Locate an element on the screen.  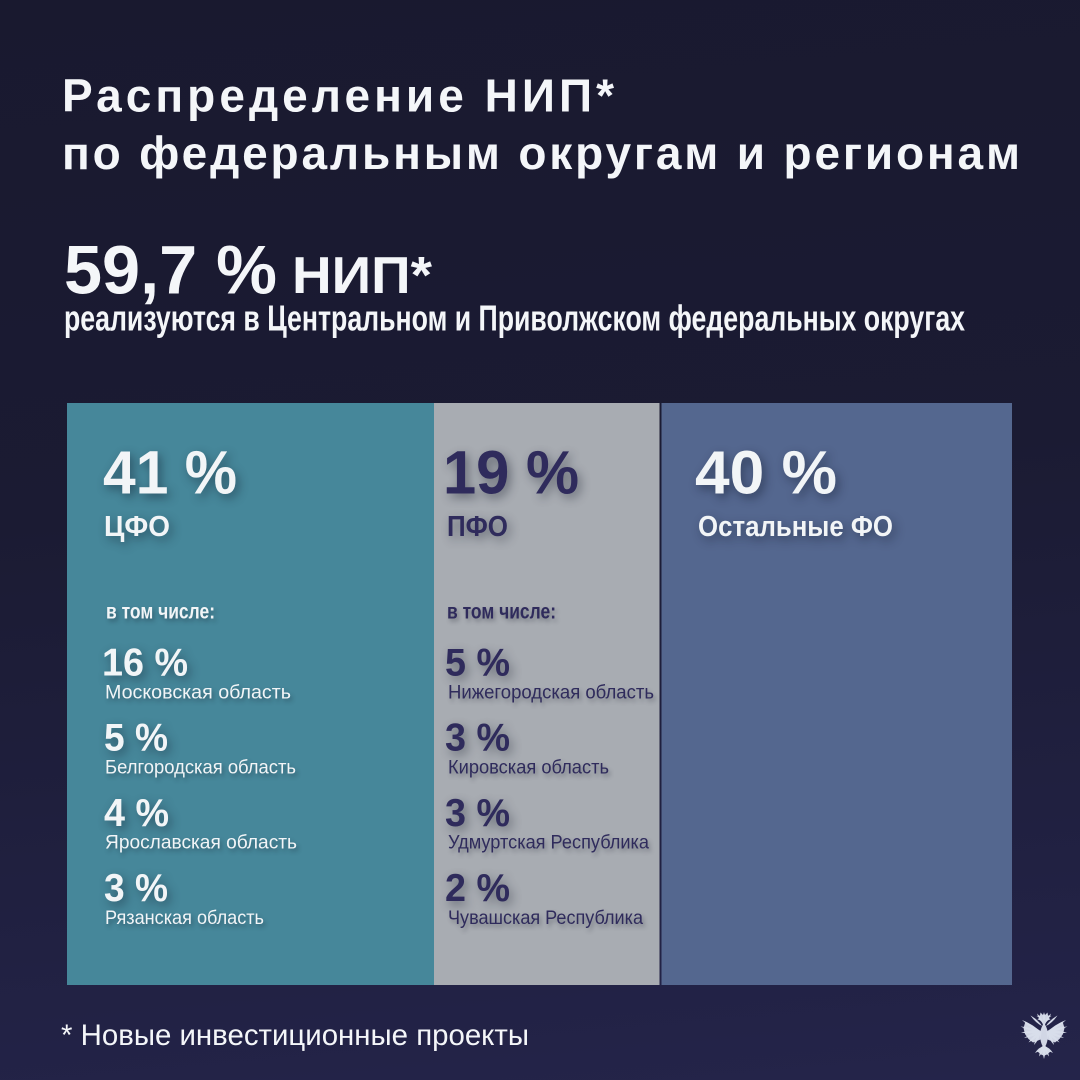
svg-text: Кировская область is located at coordinates (528, 768).